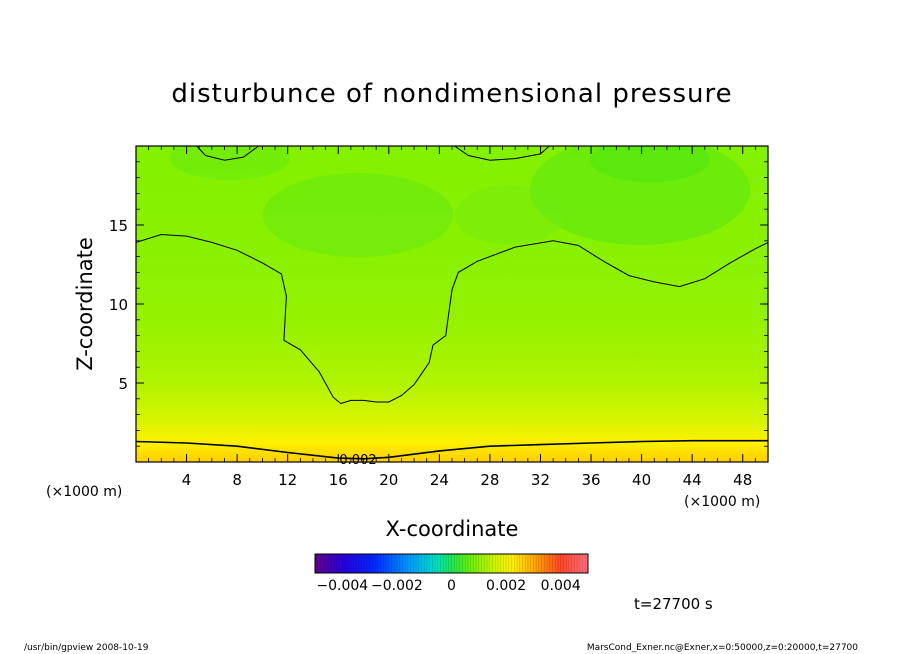 Image resolution: width=904 pixels, height=654 pixels. What do you see at coordinates (85, 304) in the screenshot?
I see `y-axis-label: Z-coordinate` at bounding box center [85, 304].